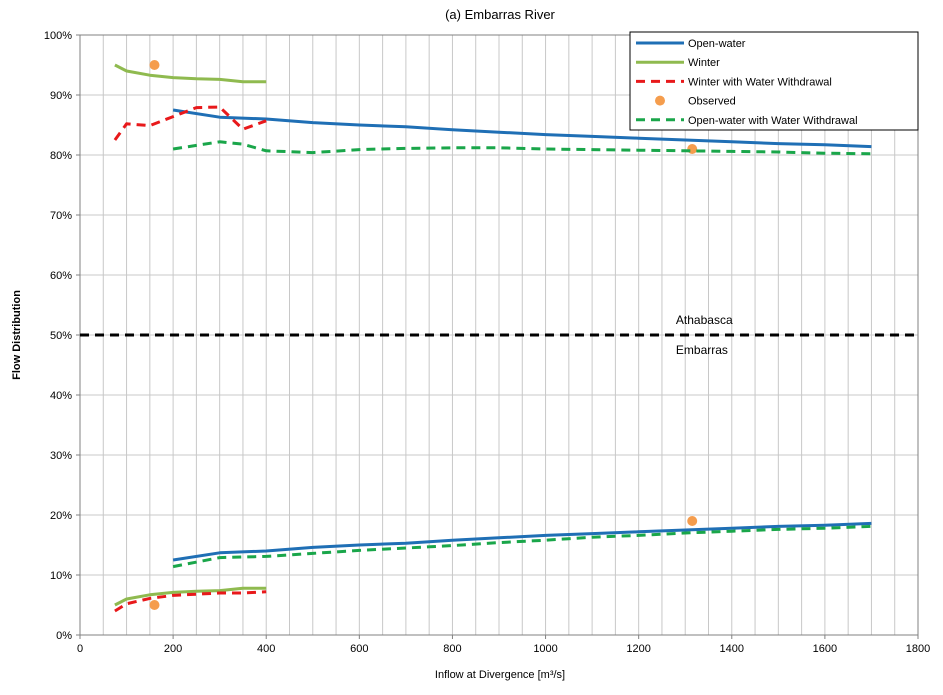 Image resolution: width=943 pixels, height=695 pixels. I want to click on x-tick-label: 600, so click(359, 649).